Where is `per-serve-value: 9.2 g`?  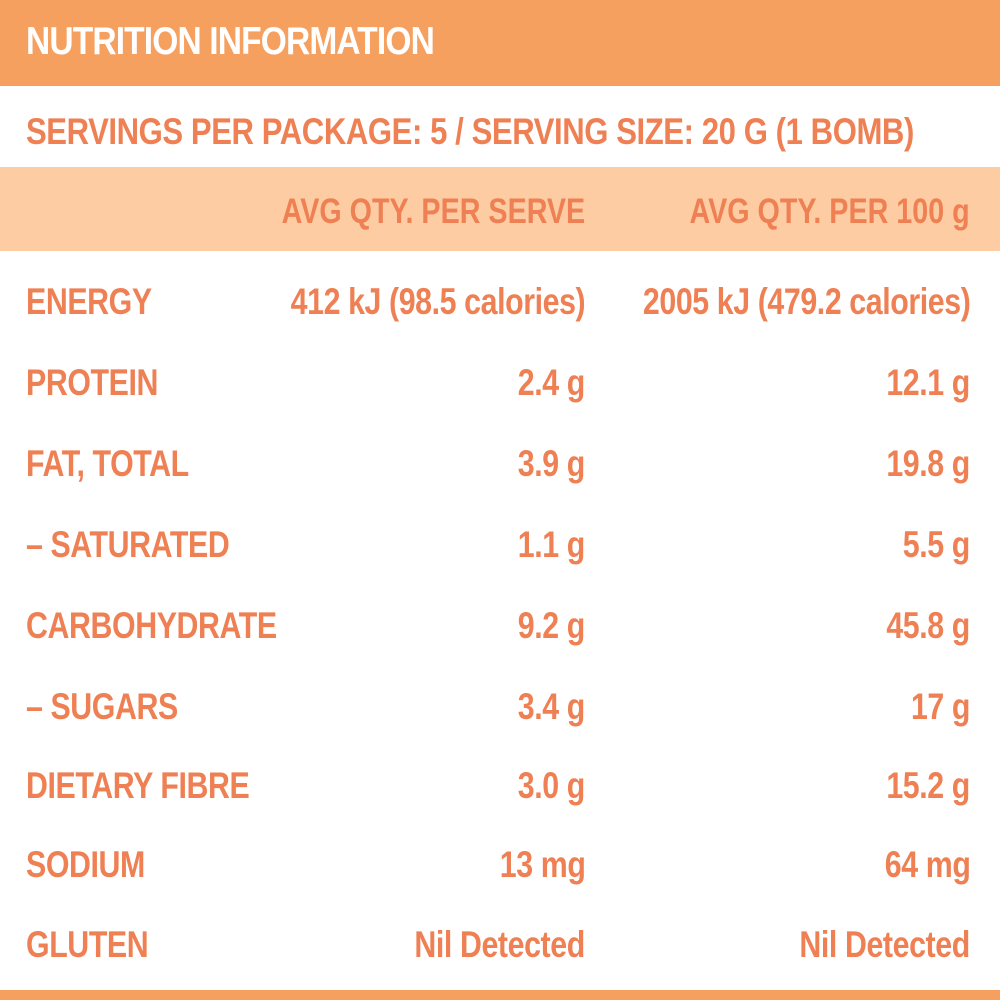
per-serve-value: 9.2 g is located at coordinates (551, 625).